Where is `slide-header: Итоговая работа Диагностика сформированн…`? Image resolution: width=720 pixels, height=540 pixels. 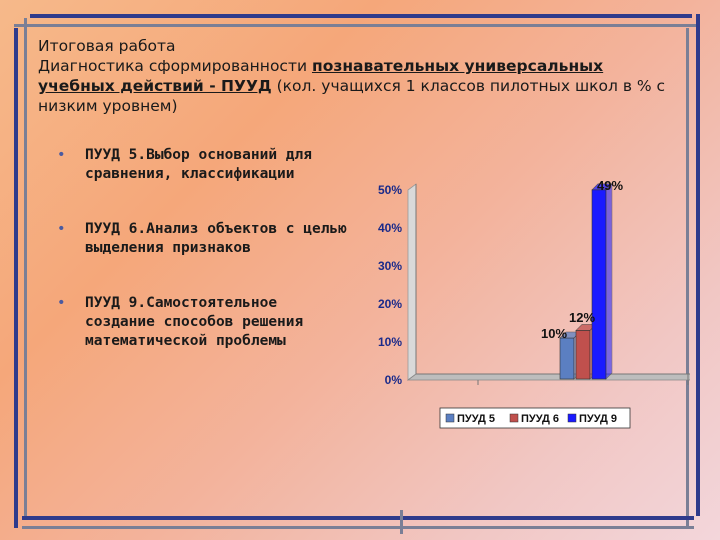 slide-header: Итоговая работа Диагностика сформированн… is located at coordinates (353, 76).